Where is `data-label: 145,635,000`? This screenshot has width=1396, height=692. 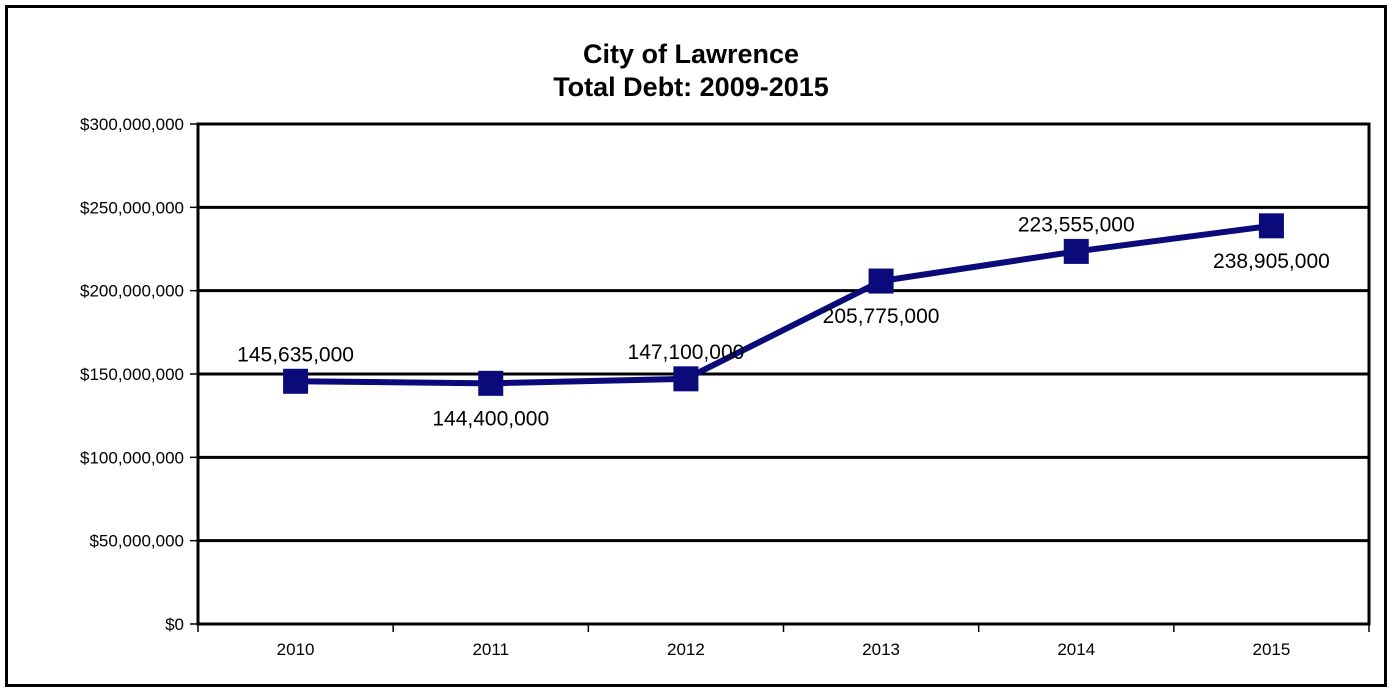 data-label: 145,635,000 is located at coordinates (295, 354).